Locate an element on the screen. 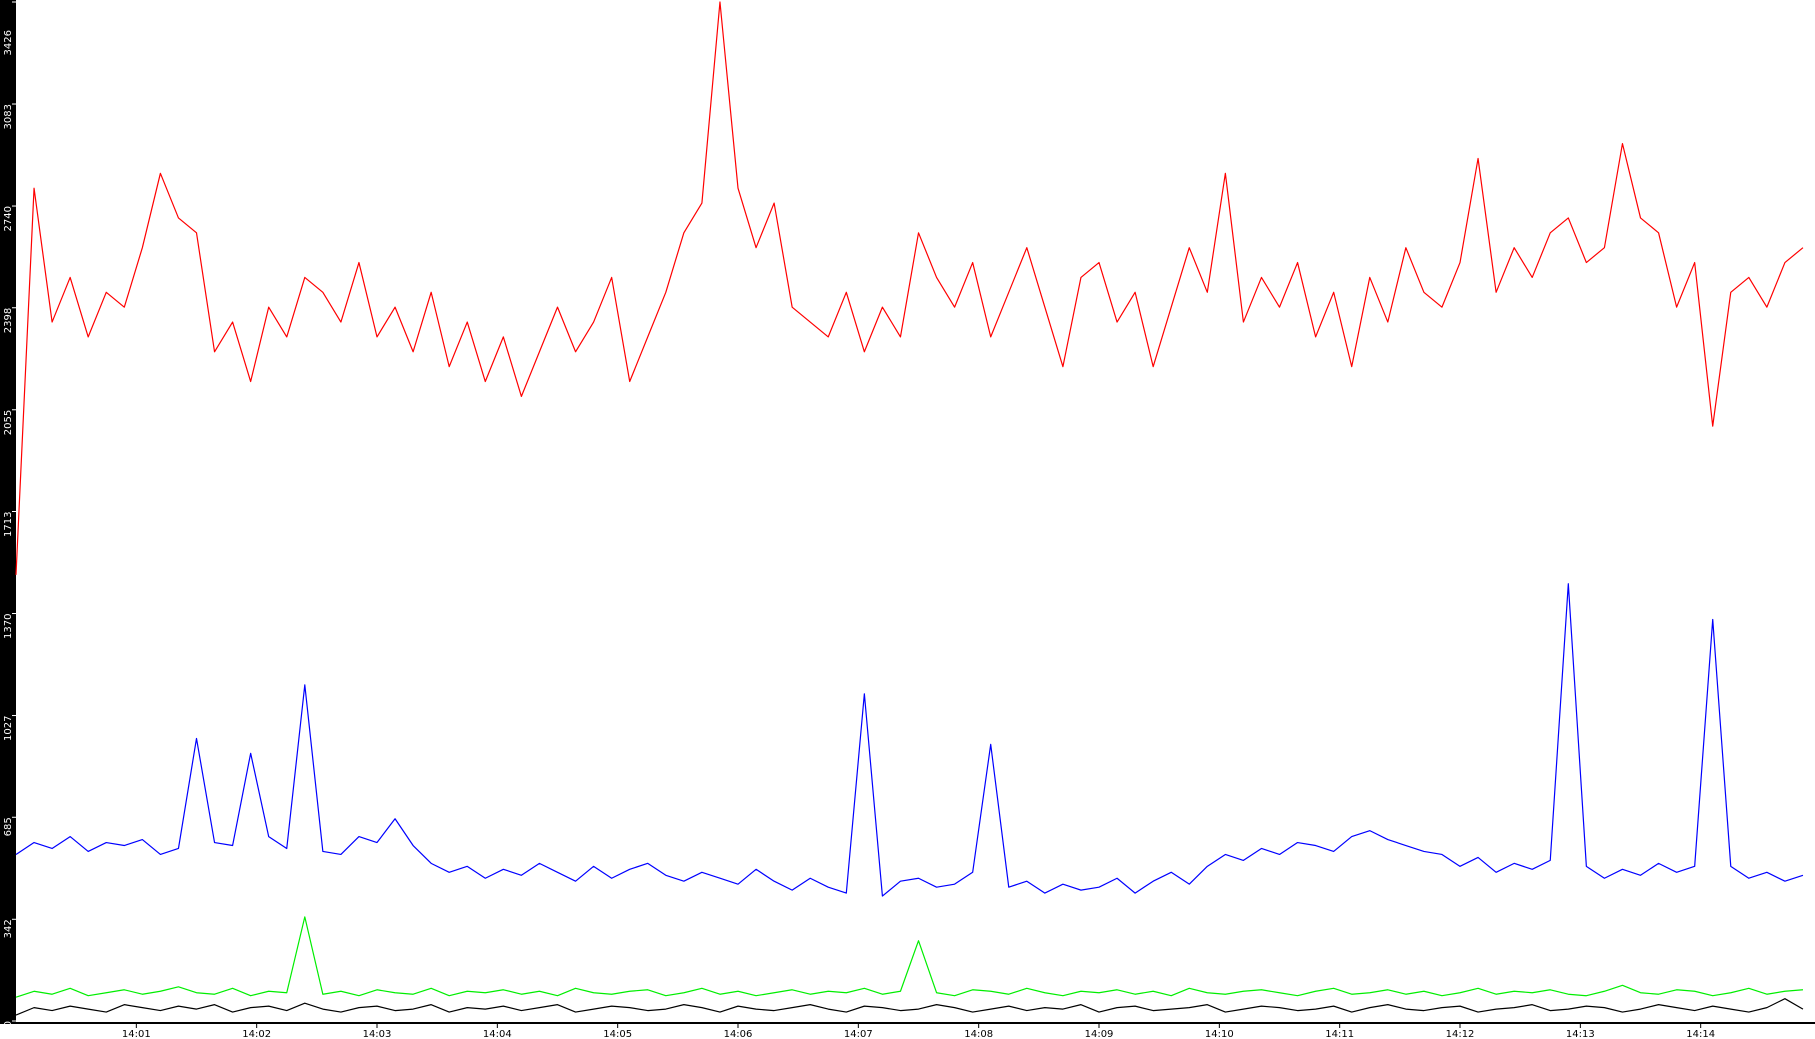 The height and width of the screenshot is (1039, 1815). x-tick-label: 14:12 is located at coordinates (1460, 1034).